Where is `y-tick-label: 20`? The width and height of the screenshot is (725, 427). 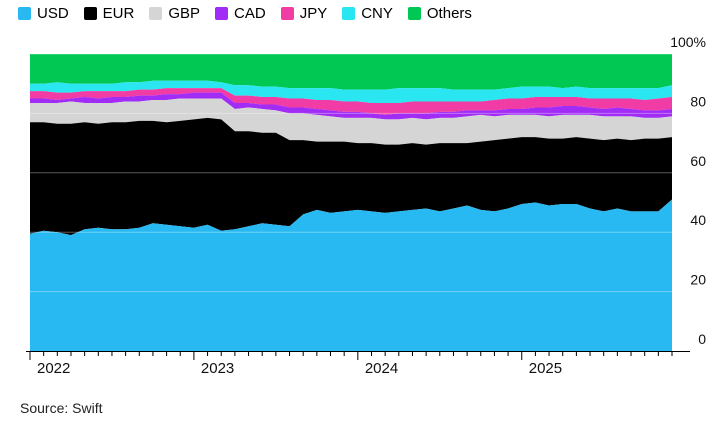
y-tick-label: 20 is located at coordinates (698, 280).